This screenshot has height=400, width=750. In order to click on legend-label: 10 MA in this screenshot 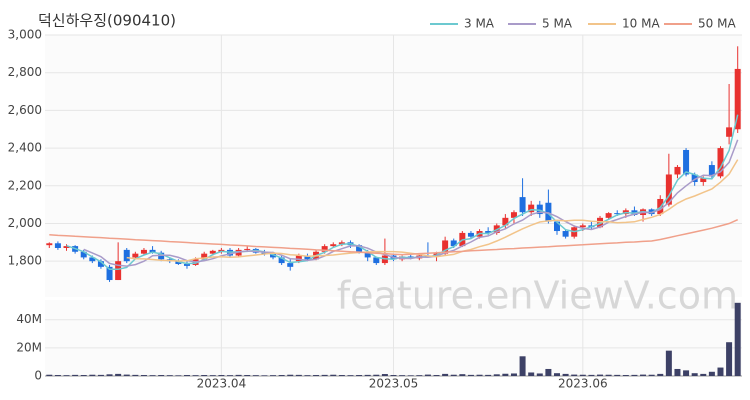, I will do `click(641, 24)`.